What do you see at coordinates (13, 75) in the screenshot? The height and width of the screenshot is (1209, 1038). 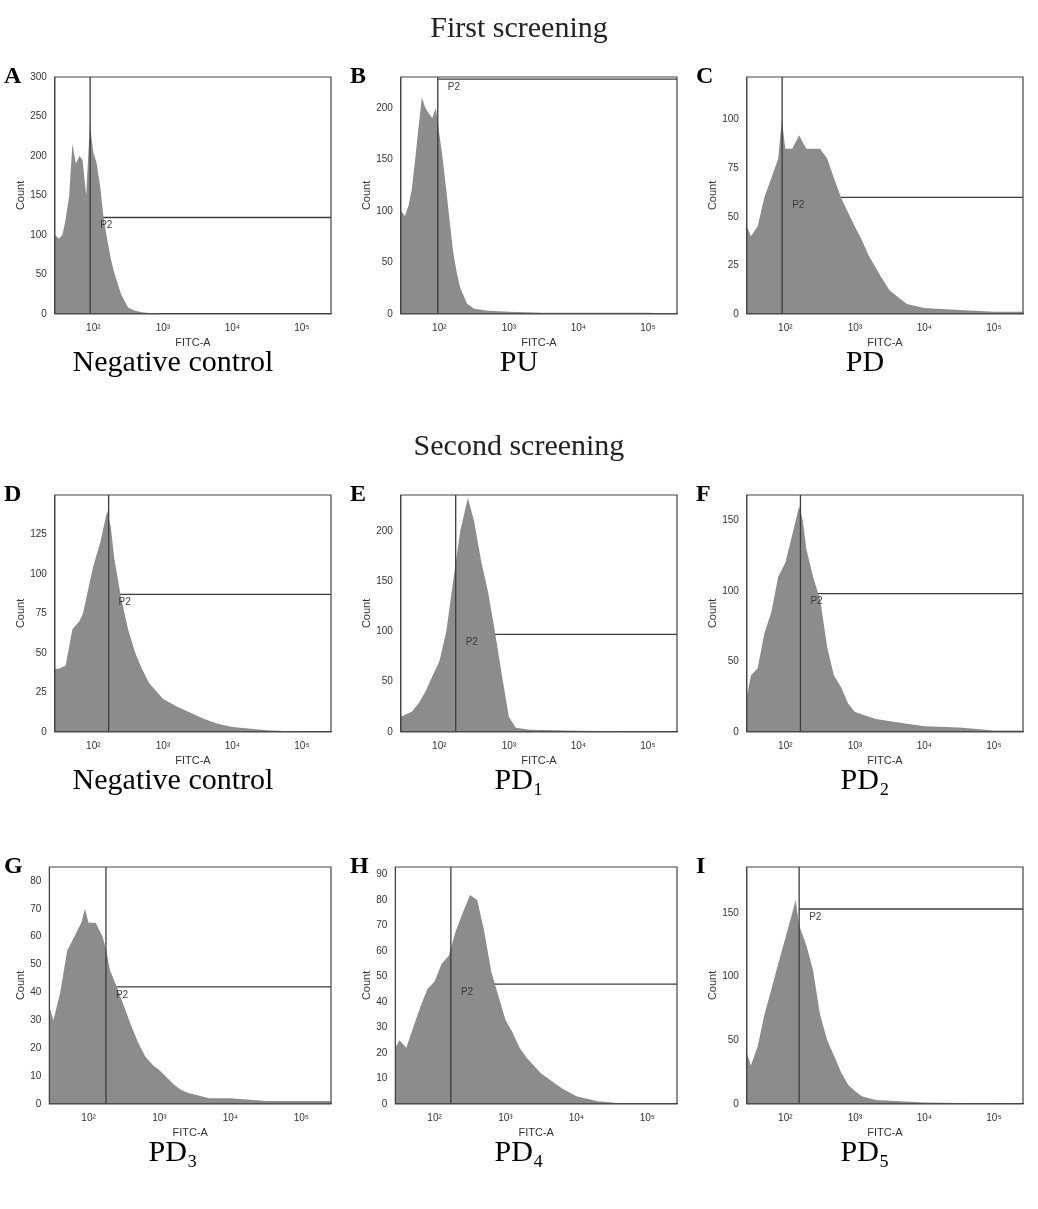 I see `chart-title: A` at bounding box center [13, 75].